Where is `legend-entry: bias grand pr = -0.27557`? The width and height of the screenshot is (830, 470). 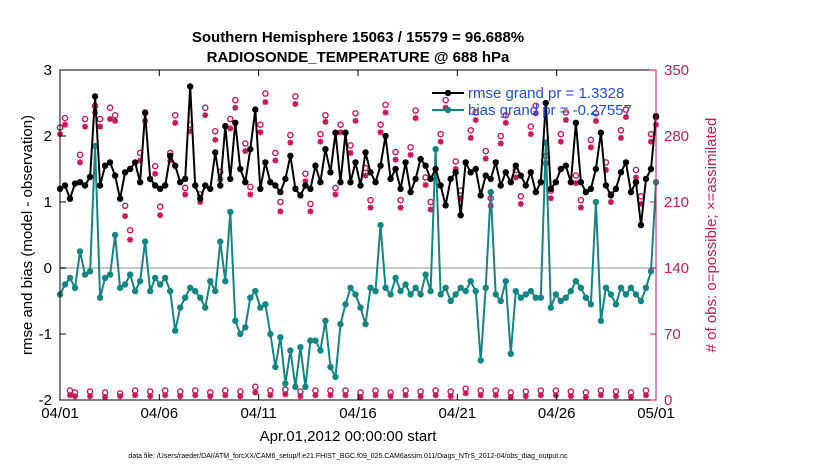
legend-entry: bias grand pr = -0.27557 is located at coordinates (550, 110).